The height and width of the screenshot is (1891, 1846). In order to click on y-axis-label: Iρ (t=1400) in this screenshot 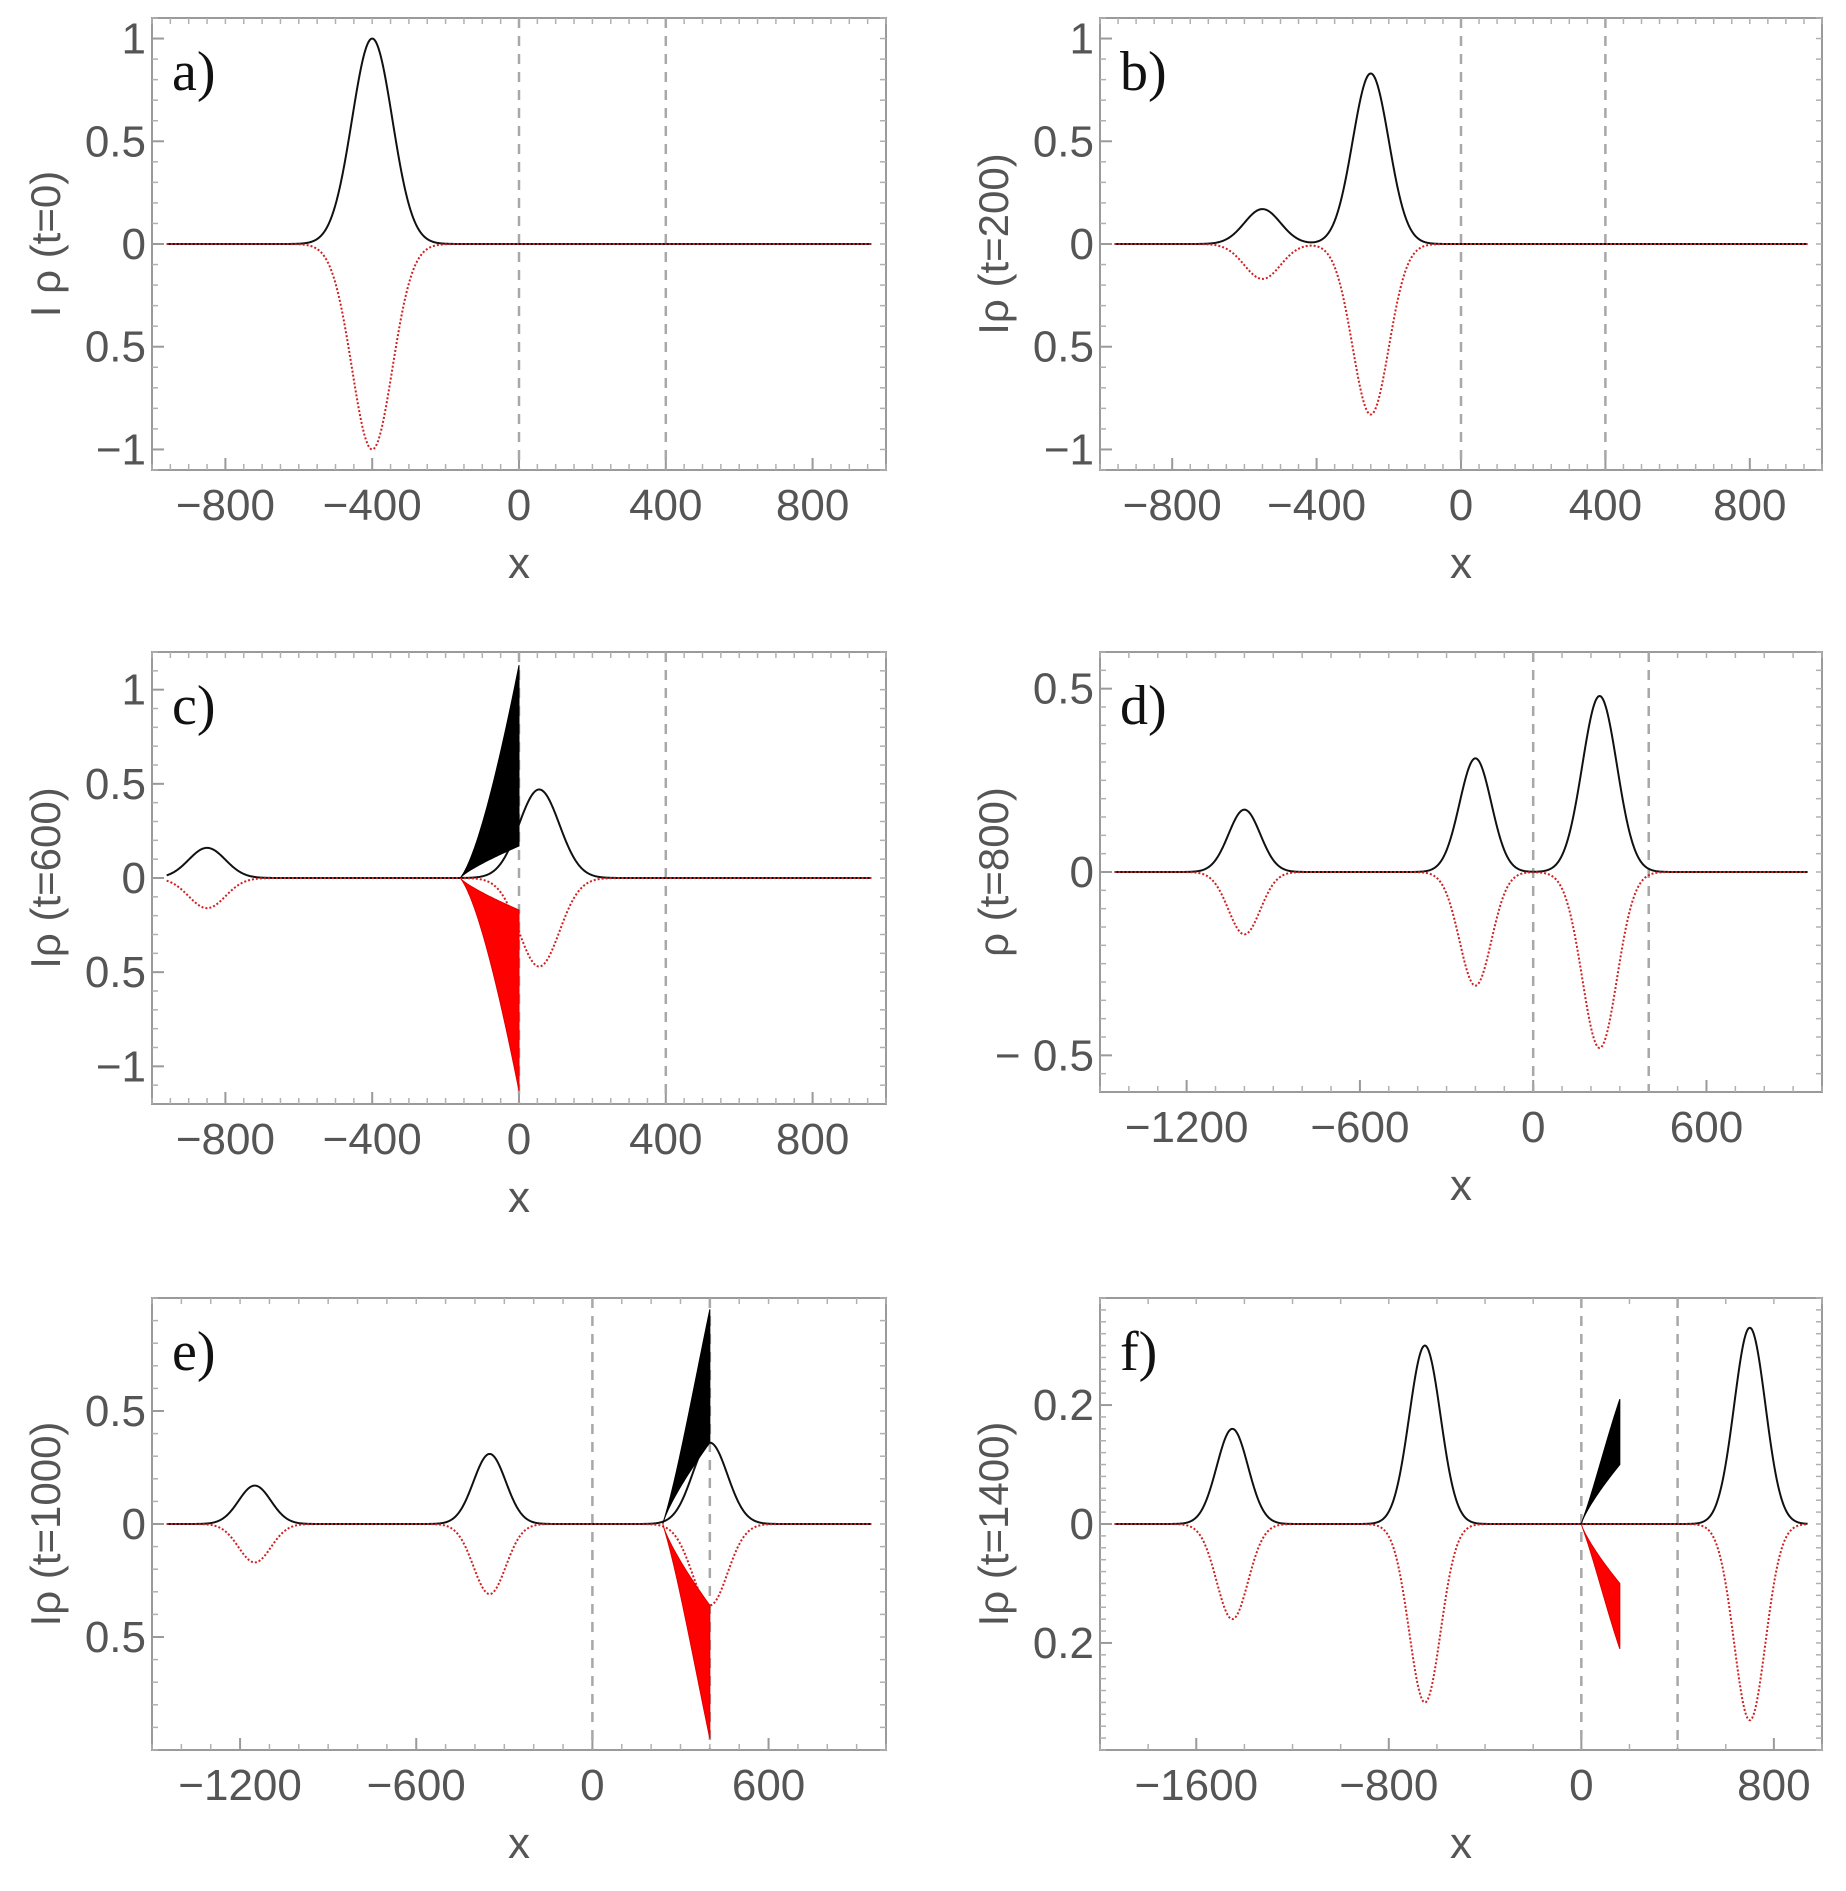, I will do `click(993, 1524)`.